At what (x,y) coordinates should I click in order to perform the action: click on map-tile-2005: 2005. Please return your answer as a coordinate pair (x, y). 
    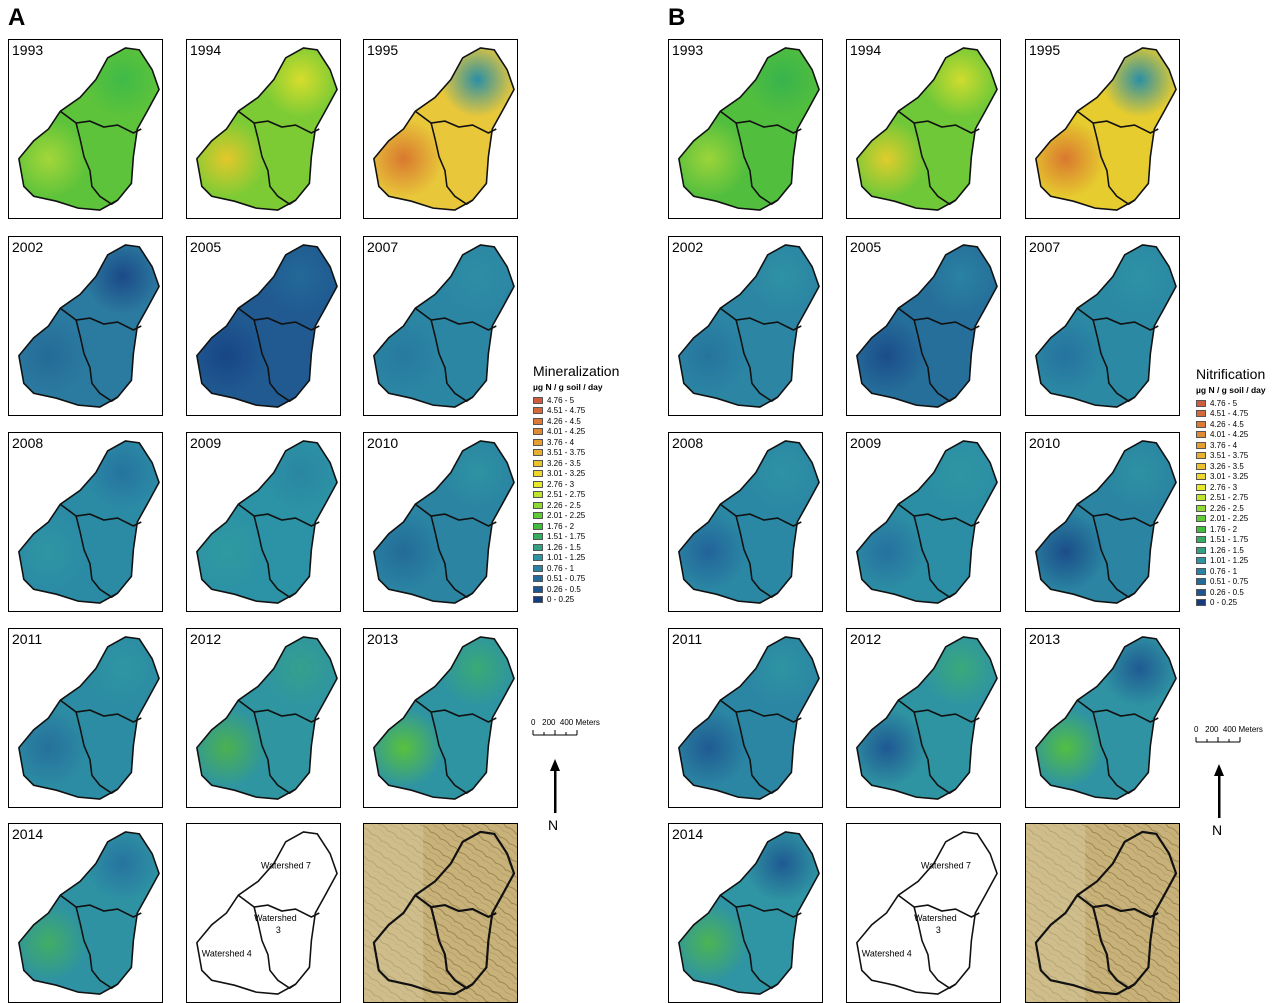
    Looking at the image, I should click on (263, 326).